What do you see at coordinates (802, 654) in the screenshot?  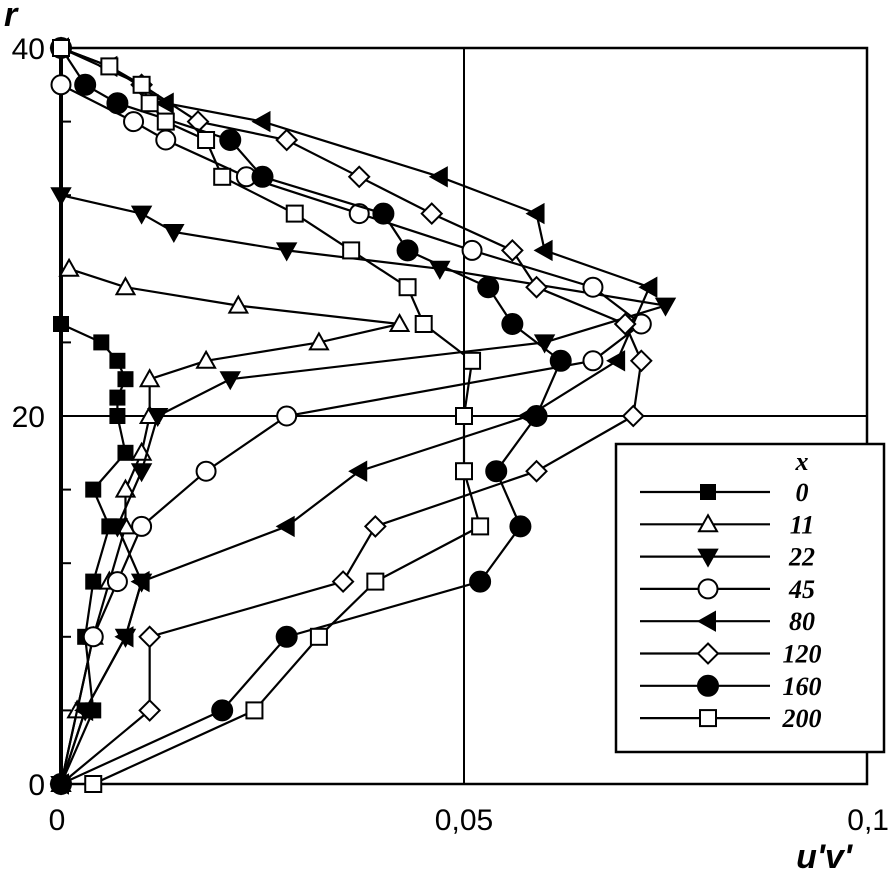 I see `legend-label: 120` at bounding box center [802, 654].